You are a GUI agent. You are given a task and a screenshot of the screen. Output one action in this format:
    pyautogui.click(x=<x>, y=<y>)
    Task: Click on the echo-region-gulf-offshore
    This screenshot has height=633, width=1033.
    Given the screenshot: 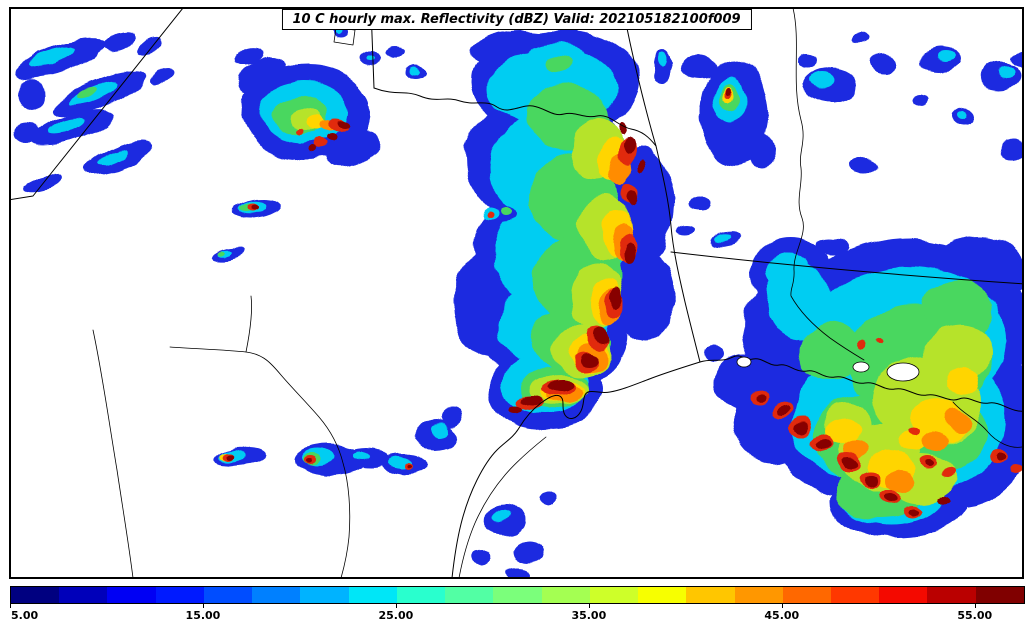 What is the action you would take?
    pyautogui.click(x=515, y=534)
    